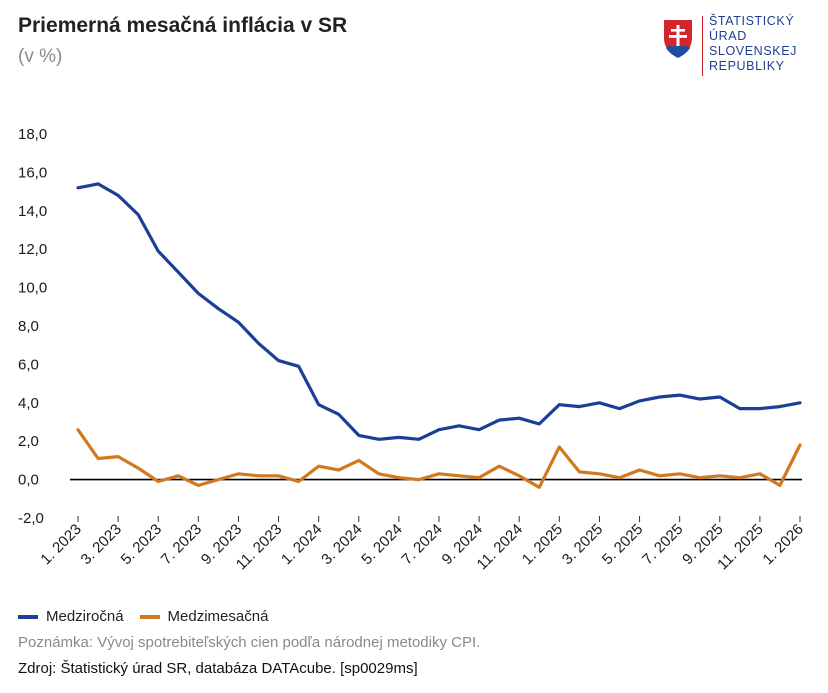 The width and height of the screenshot is (828, 693). What do you see at coordinates (32, 134) in the screenshot?
I see `y-tick-label: 18,0` at bounding box center [32, 134].